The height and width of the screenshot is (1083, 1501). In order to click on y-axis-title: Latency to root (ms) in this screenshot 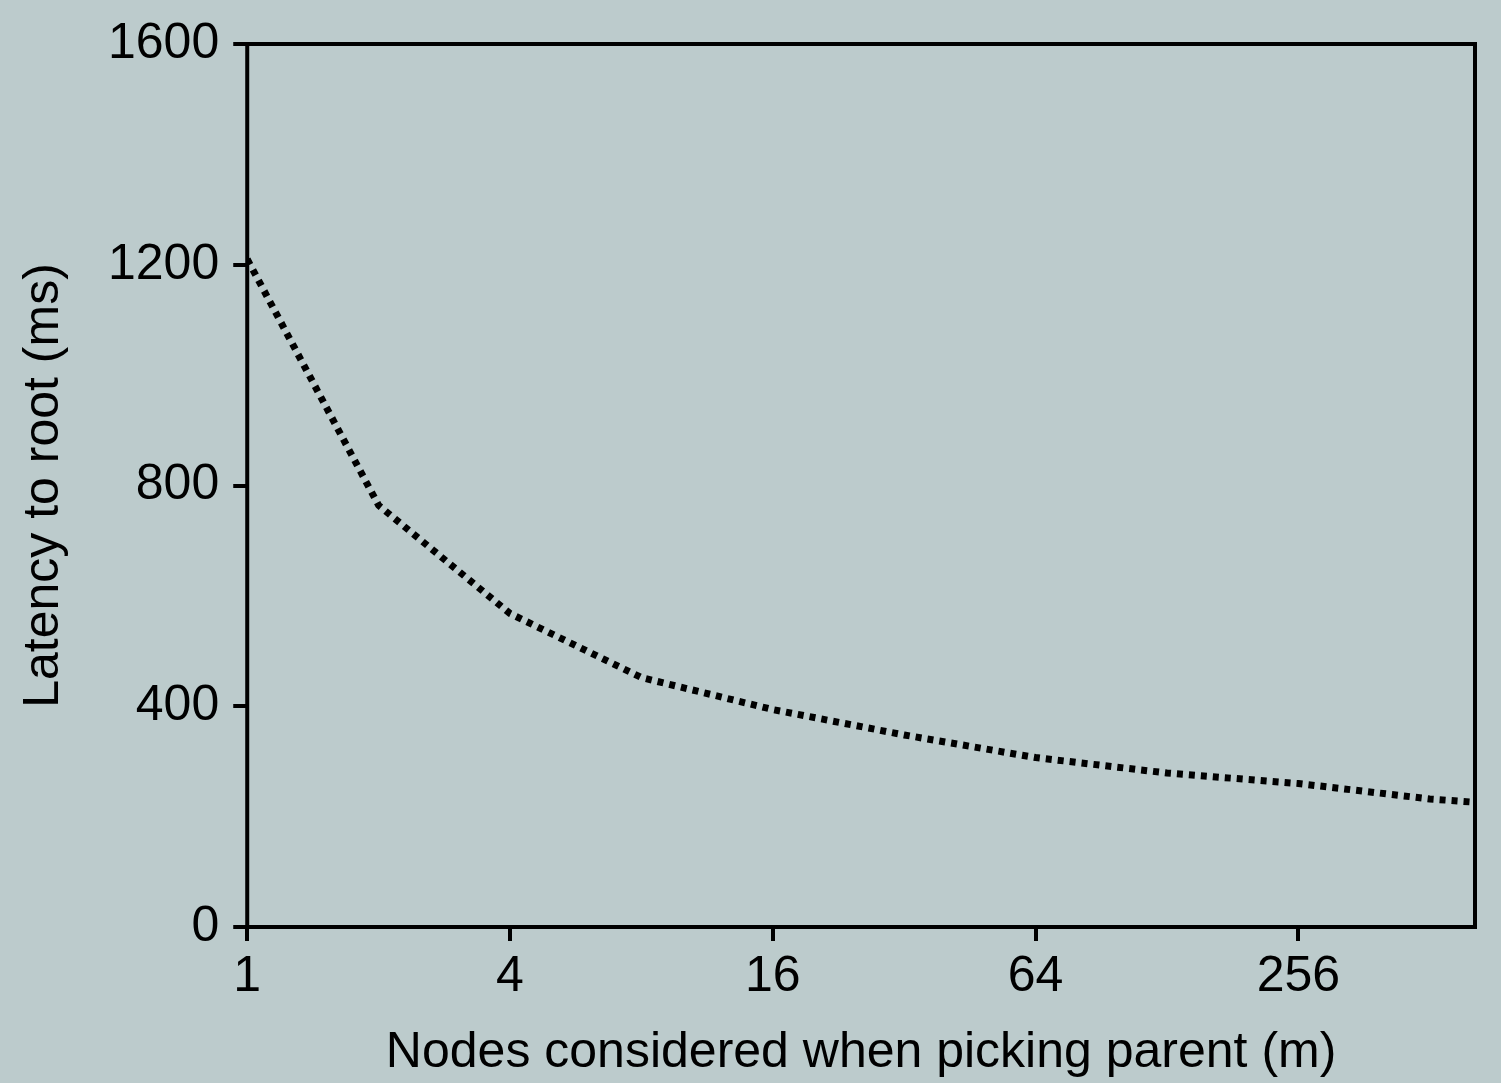, I will do `click(40, 485)`.